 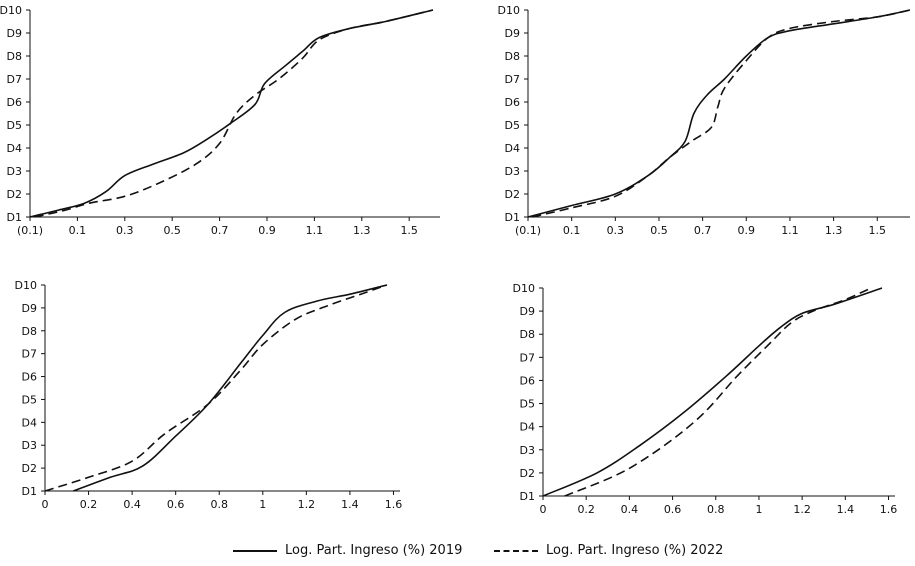 What do you see at coordinates (635, 550) in the screenshot?
I see `legend-label-2022: Log. Part. Ingreso (%) 2022` at bounding box center [635, 550].